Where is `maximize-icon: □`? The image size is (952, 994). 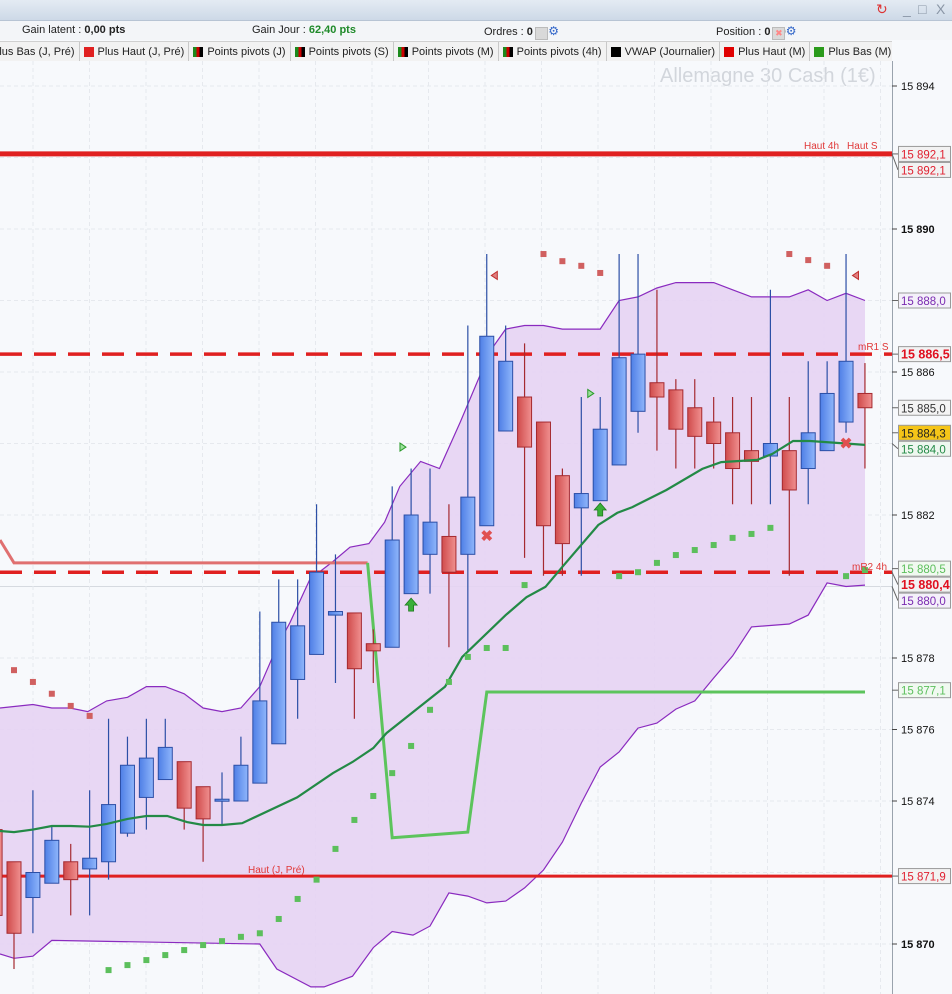
maximize-icon: □ is located at coordinates (922, 9).